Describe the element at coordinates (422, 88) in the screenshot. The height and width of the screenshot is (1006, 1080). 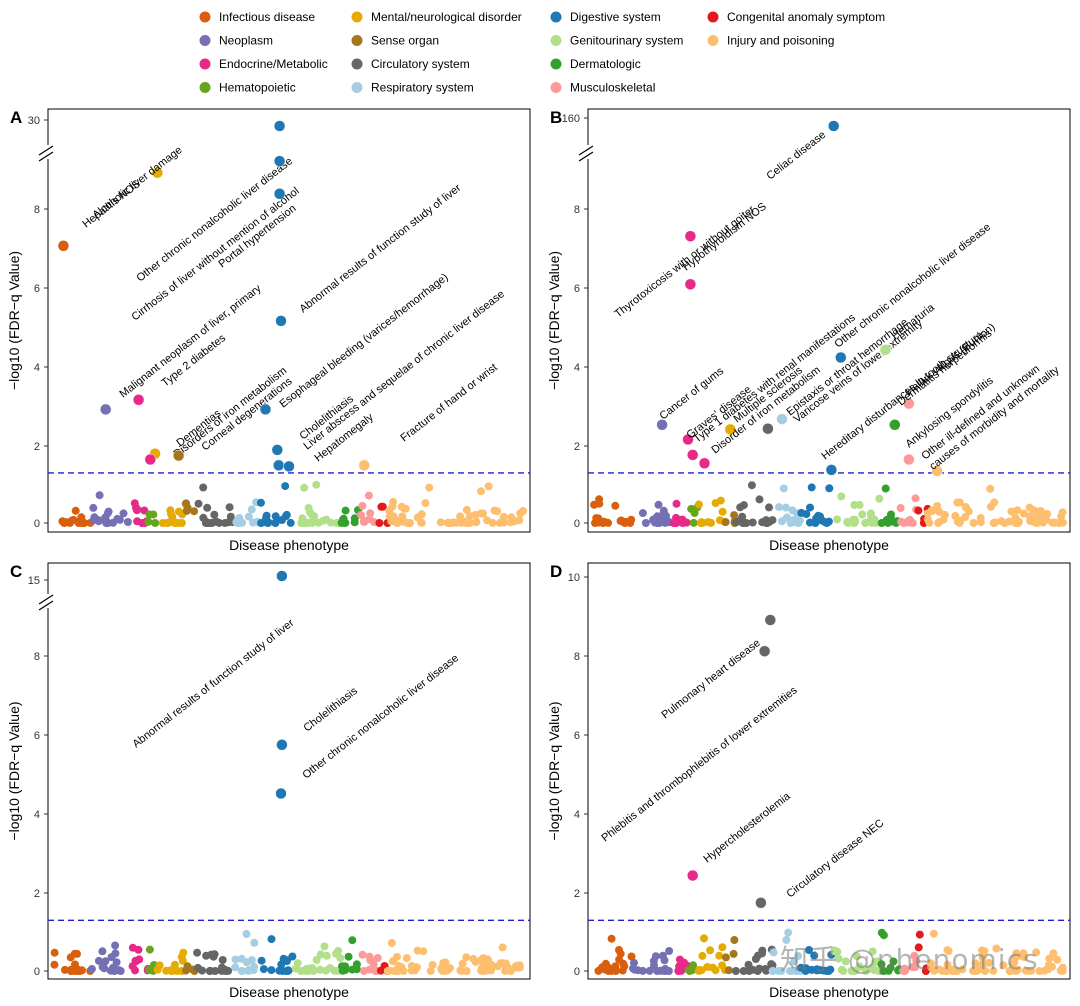
I see `legend-label: Respiratory system` at that location.